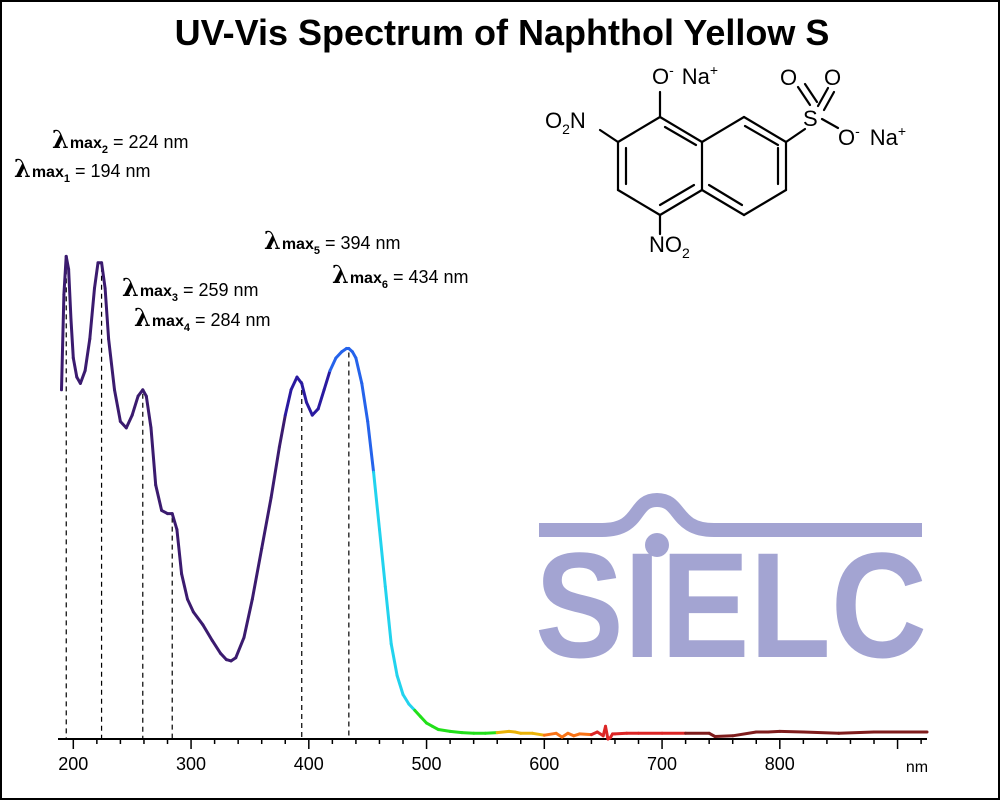 The width and height of the screenshot is (1000, 802). Describe the element at coordinates (191, 764) in the screenshot. I see `x-tick-label: 300` at that location.